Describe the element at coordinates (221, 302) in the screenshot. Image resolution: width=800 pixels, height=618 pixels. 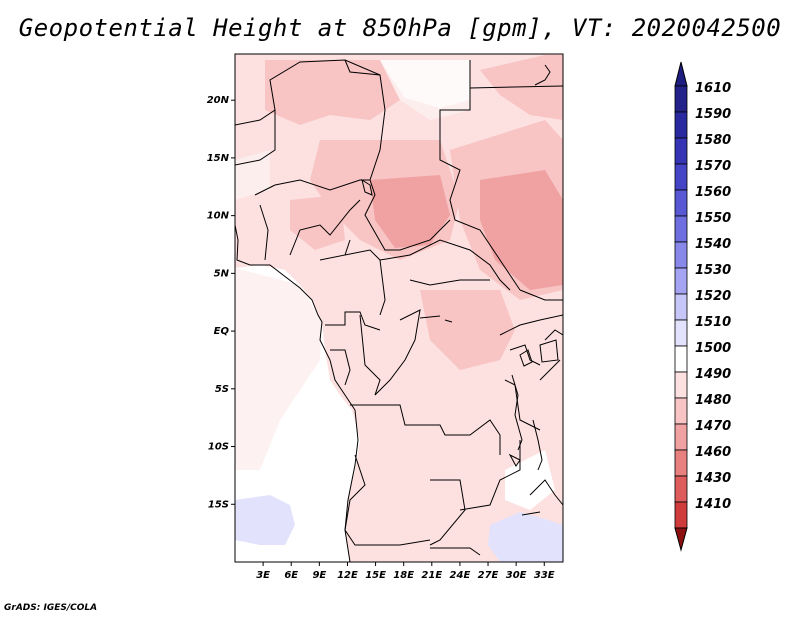
I see `latitude-axis: 20N 15N 10N 5N EQ 5S 10S 15S` at that location.